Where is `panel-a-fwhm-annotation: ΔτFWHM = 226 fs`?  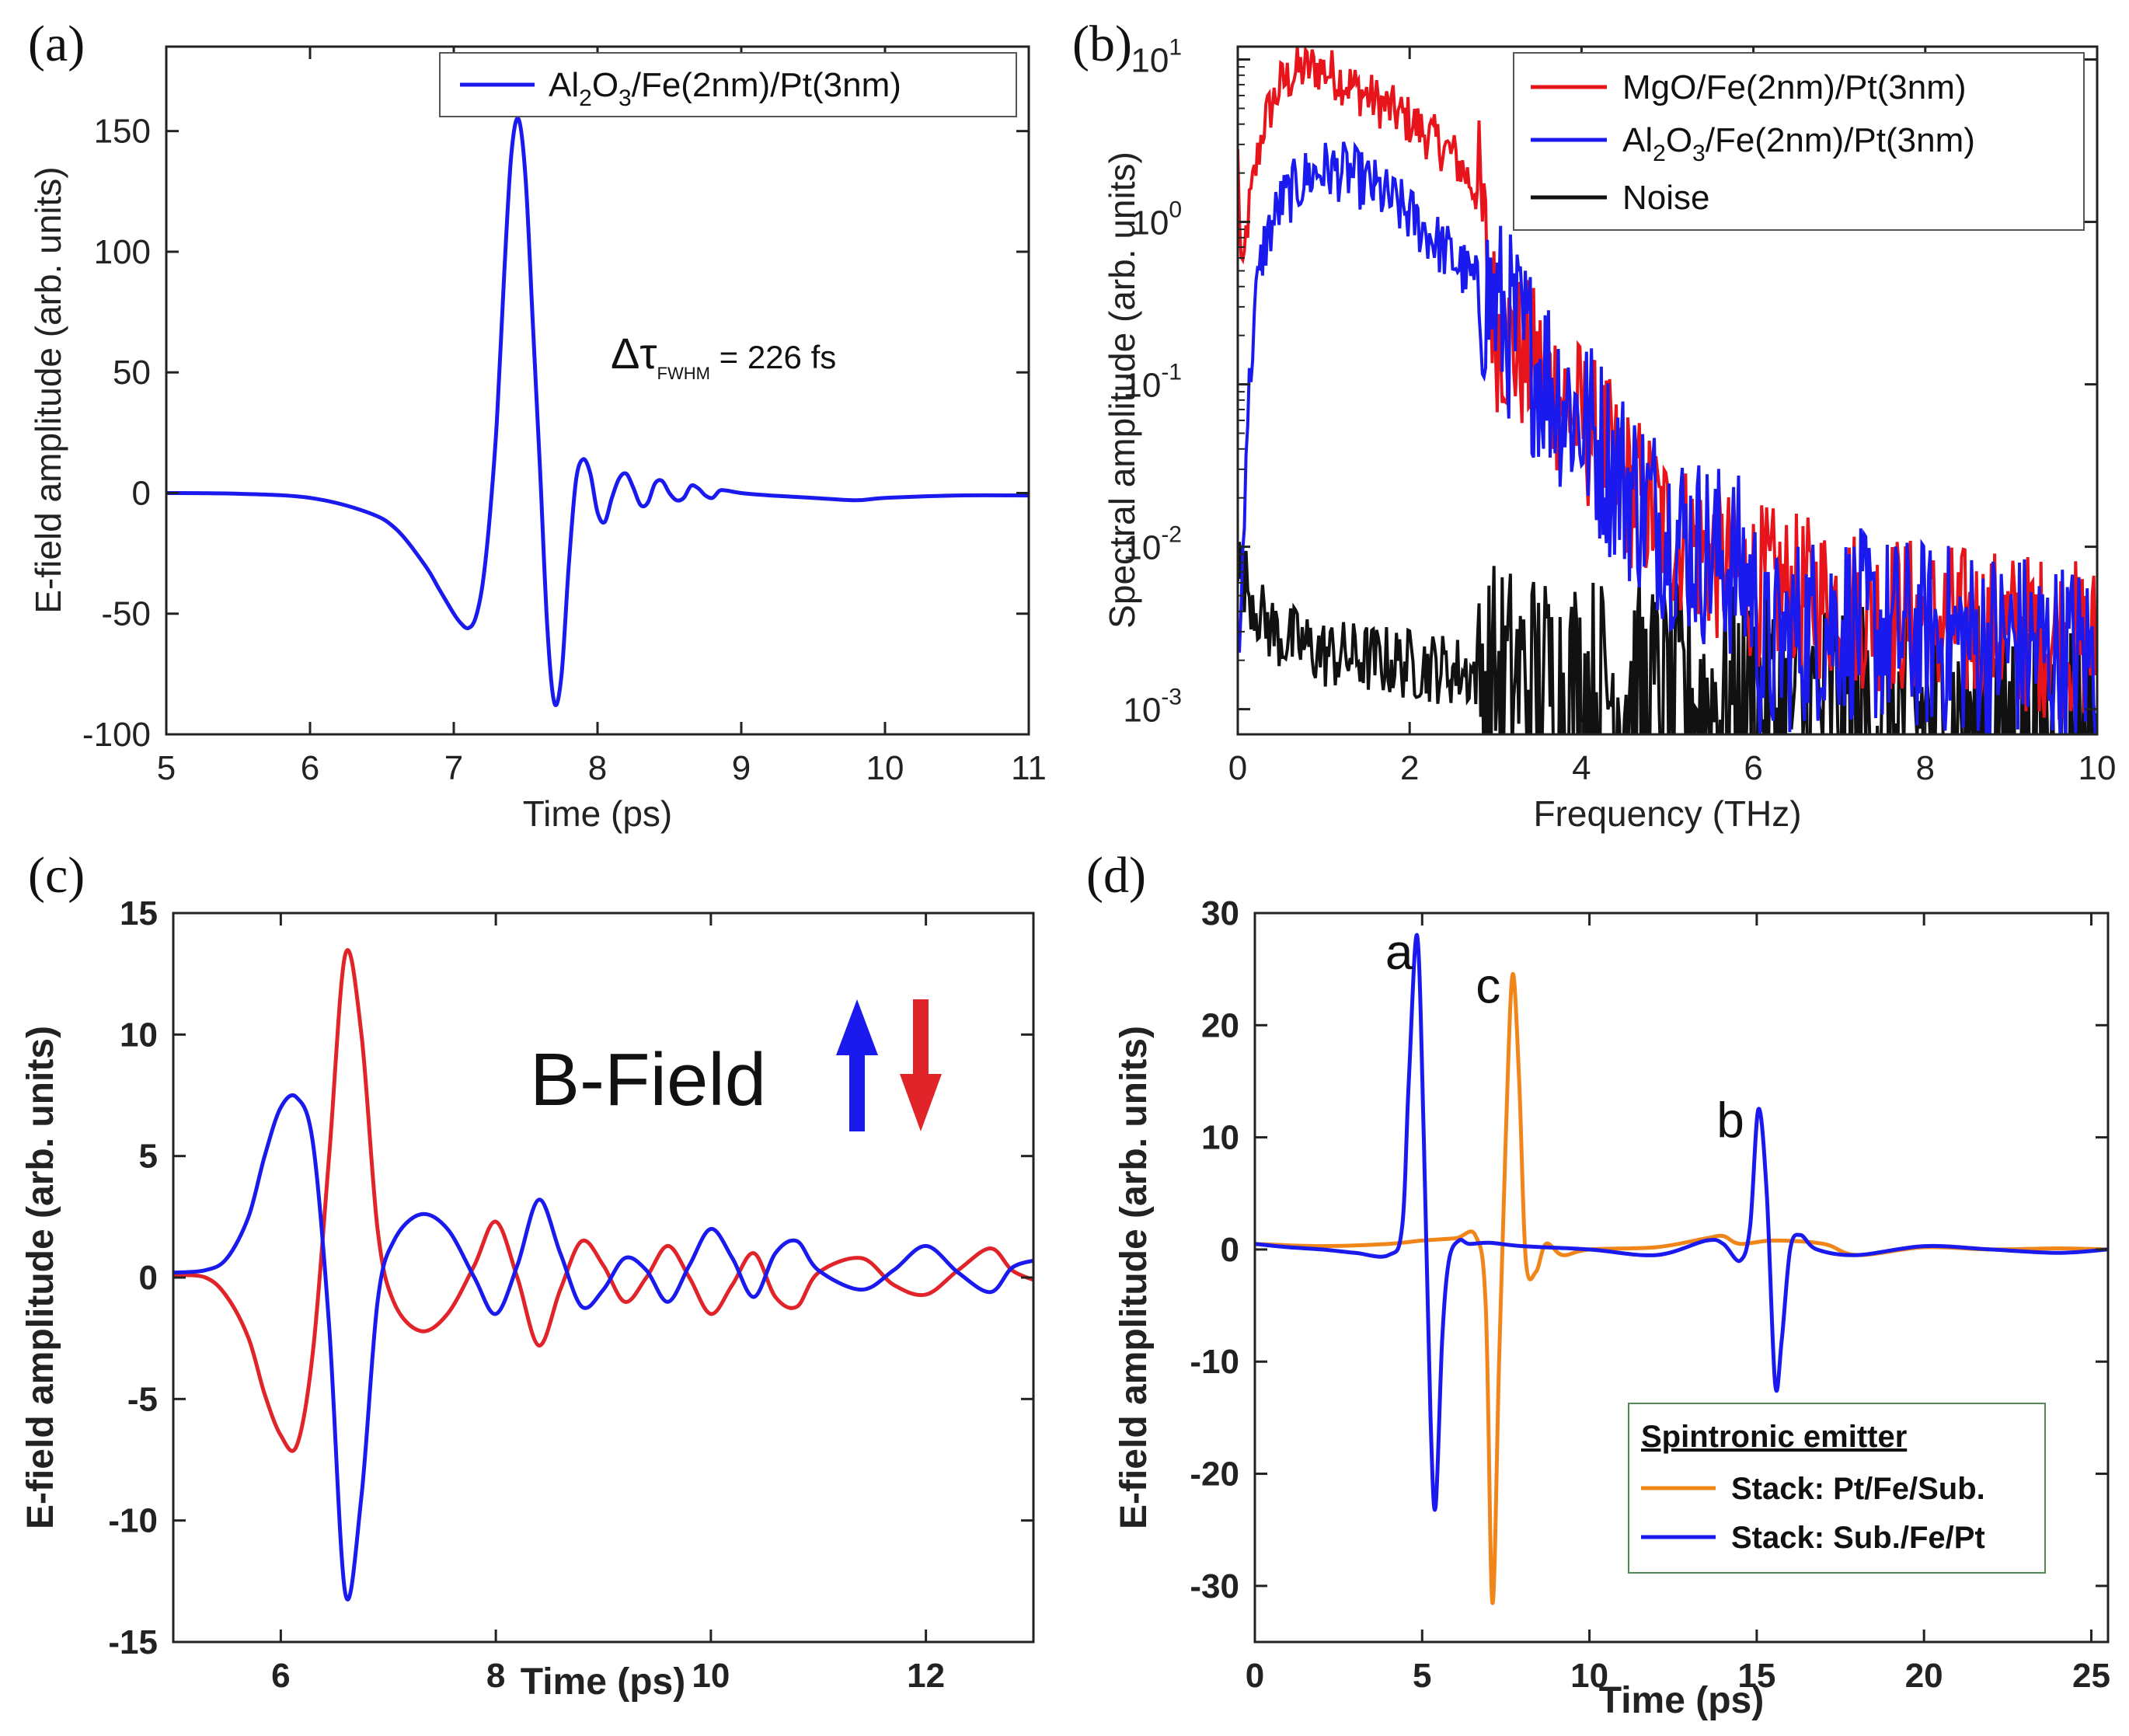
panel-a-fwhm-annotation: ΔτFWHM = 226 fs is located at coordinates (723, 356).